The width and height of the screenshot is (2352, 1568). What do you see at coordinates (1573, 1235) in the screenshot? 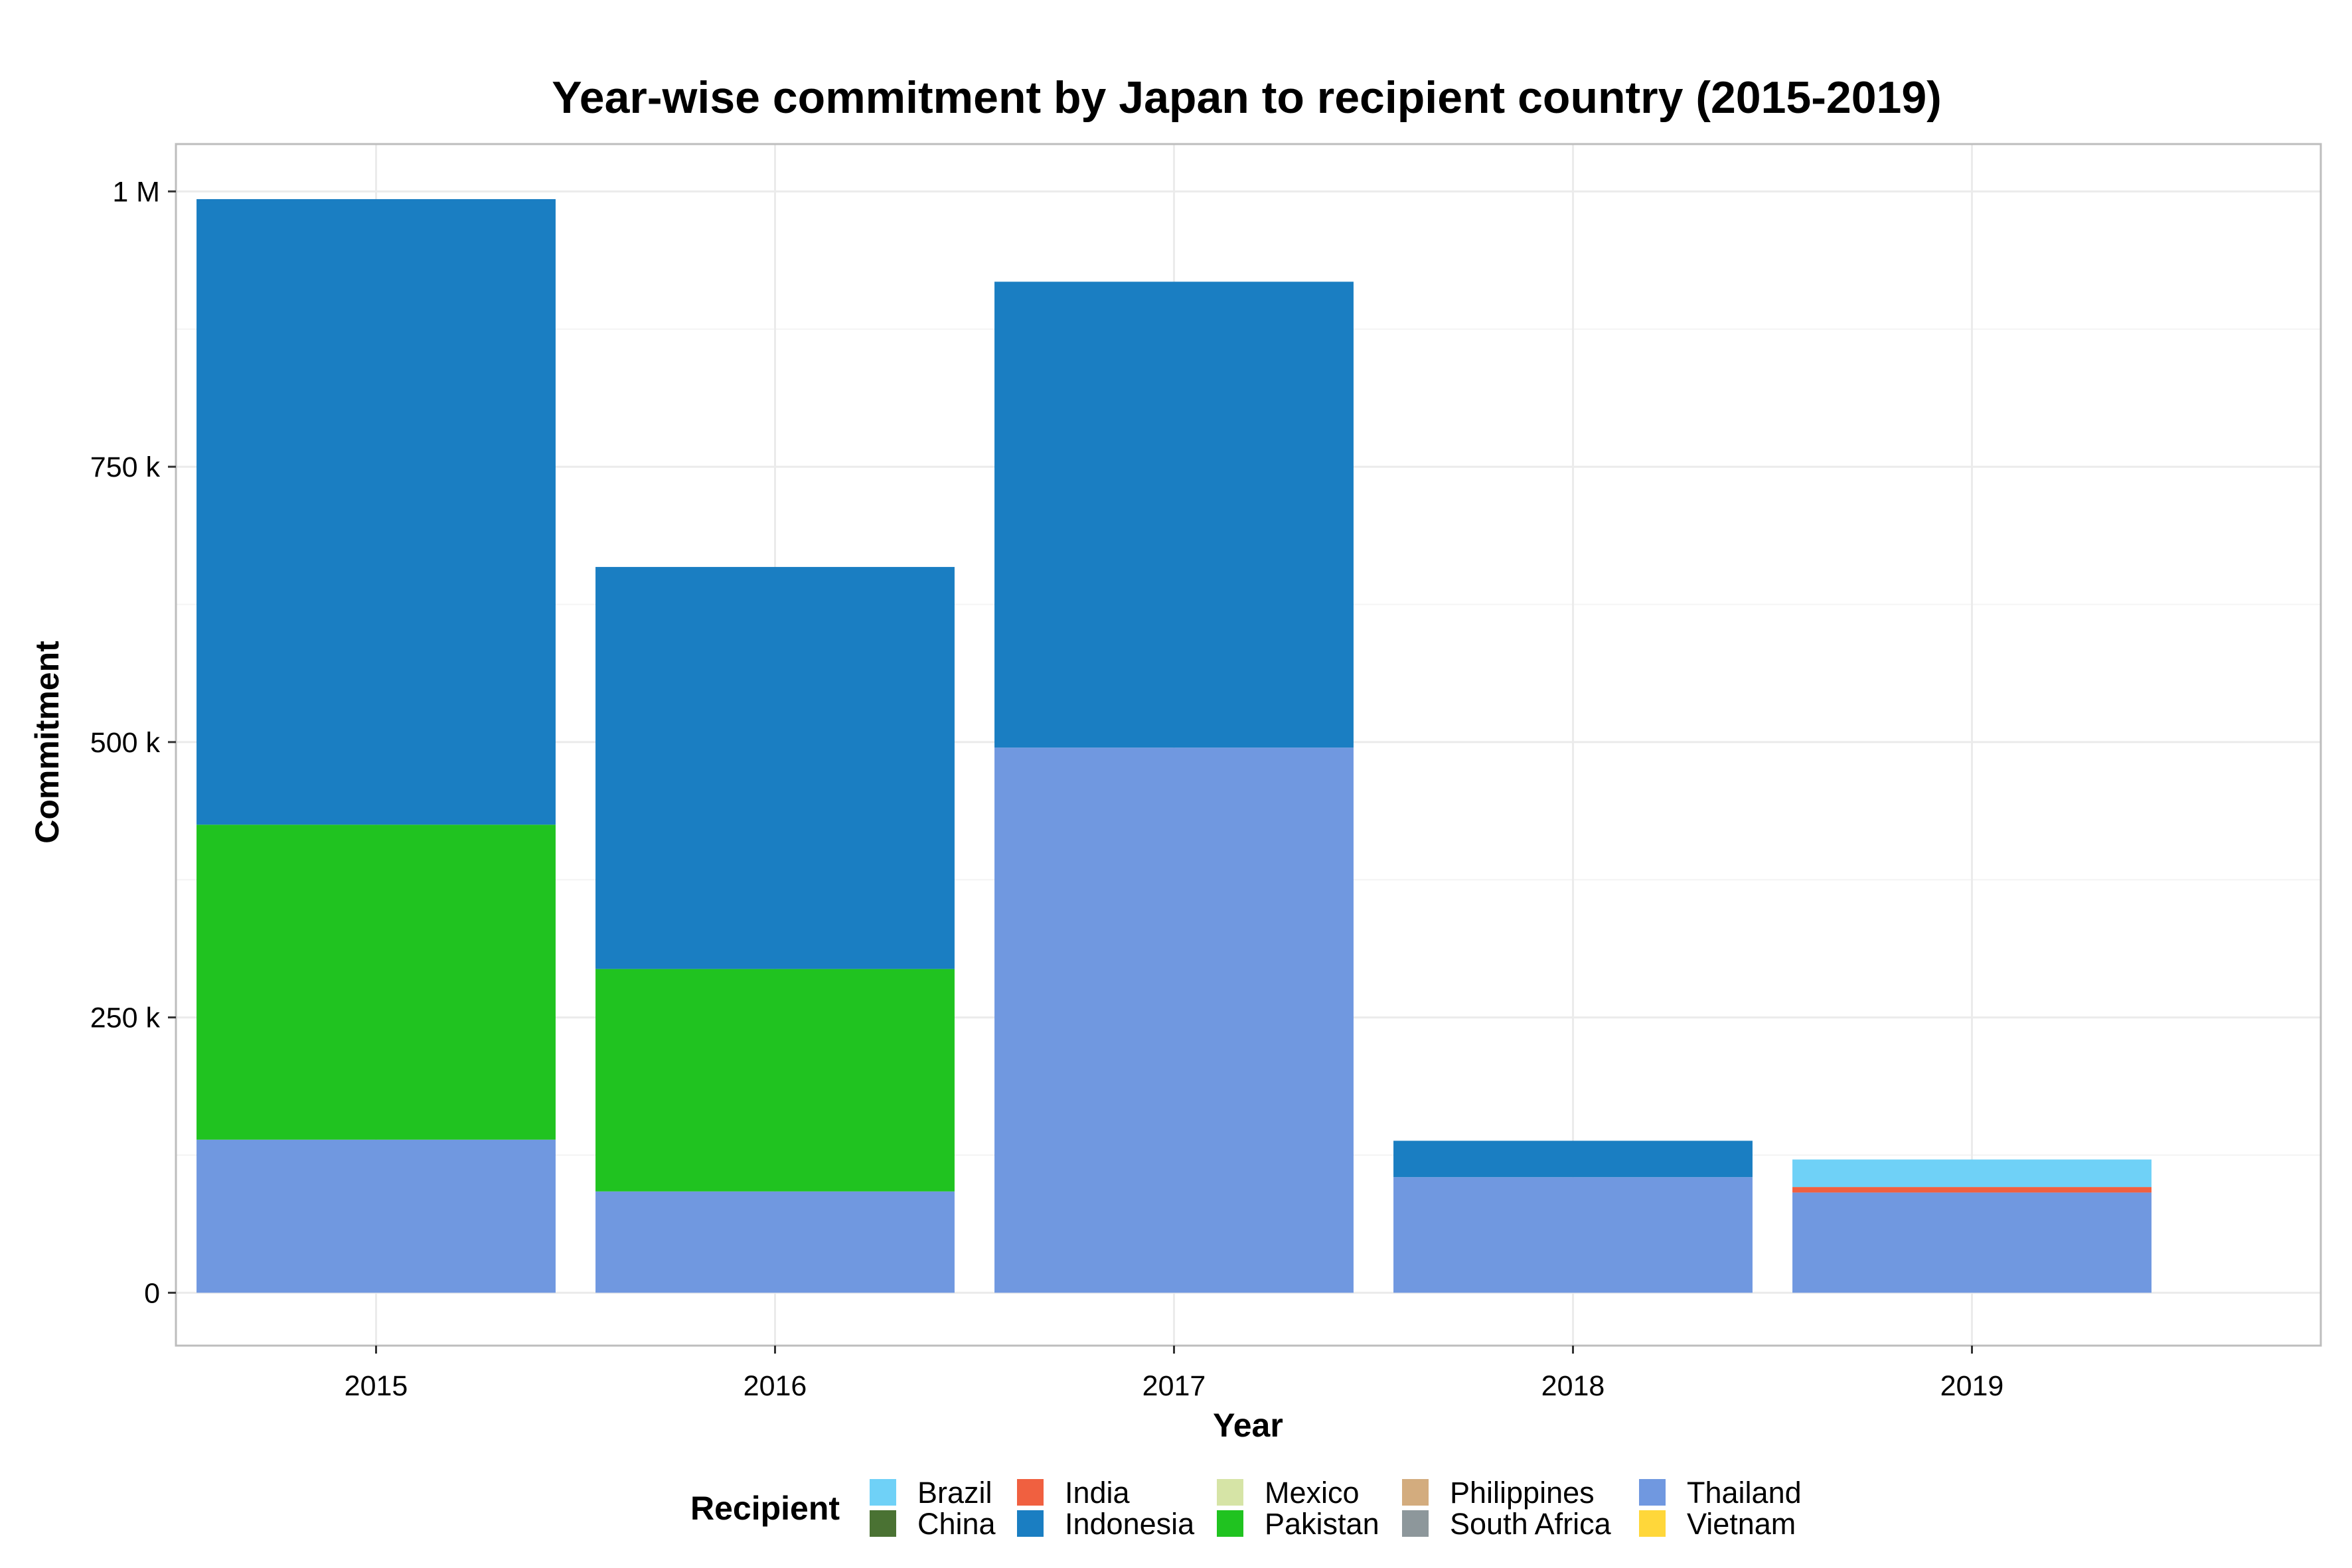
I see `bar-2018-thailand` at bounding box center [1573, 1235].